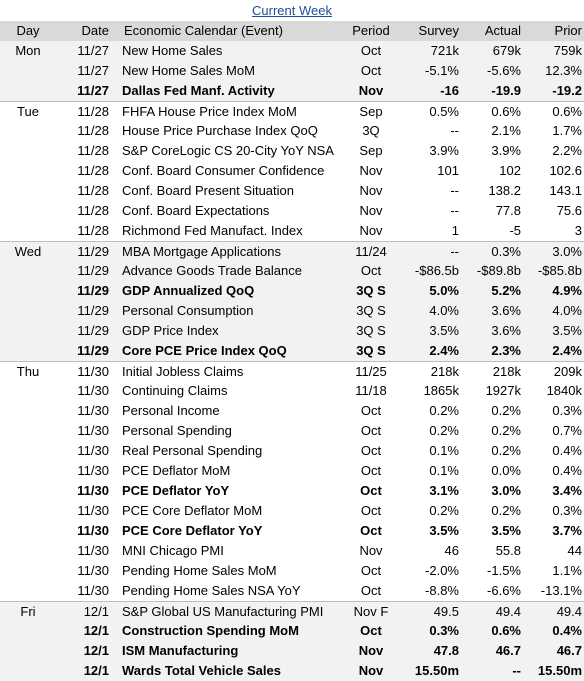 The image size is (584, 681). Describe the element at coordinates (506, 310) in the screenshot. I see `actual: 3.6%` at that location.